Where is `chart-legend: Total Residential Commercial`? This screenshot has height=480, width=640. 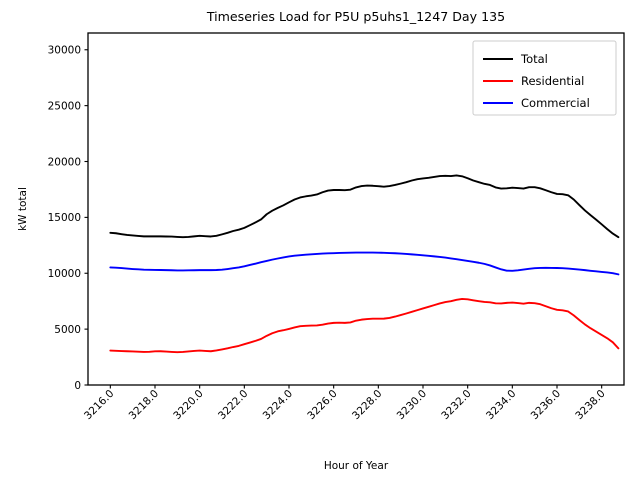
chart-legend: Total Residential Commercial is located at coordinates (544, 78).